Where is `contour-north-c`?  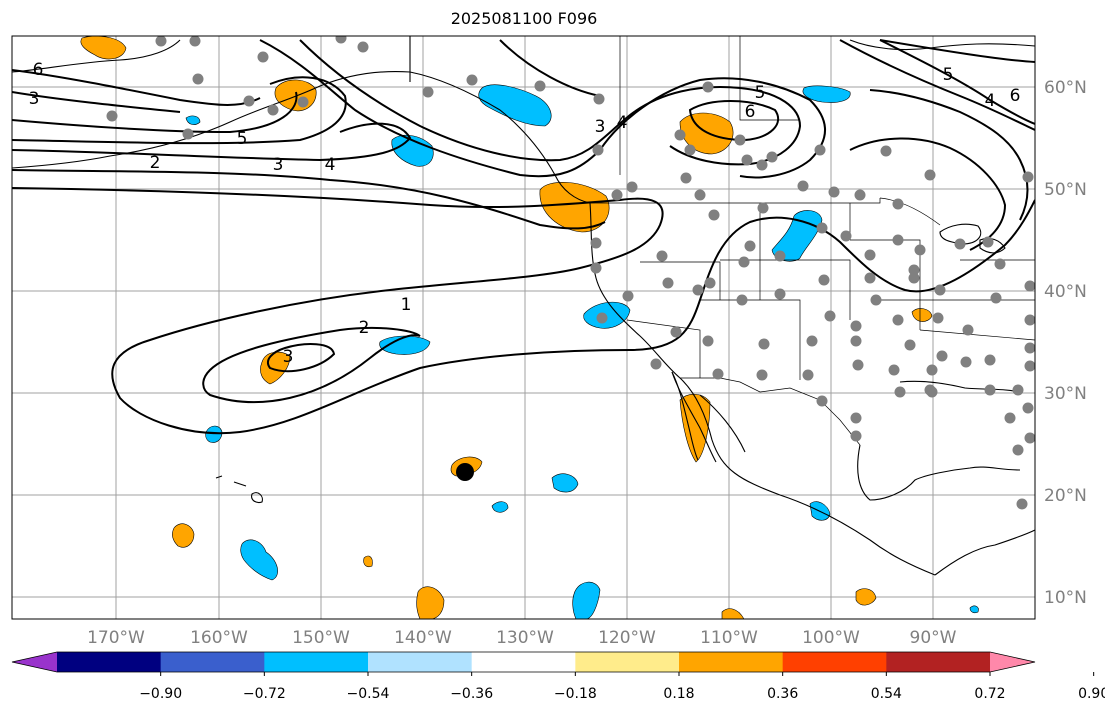
contour-north-c is located at coordinates (550, 68).